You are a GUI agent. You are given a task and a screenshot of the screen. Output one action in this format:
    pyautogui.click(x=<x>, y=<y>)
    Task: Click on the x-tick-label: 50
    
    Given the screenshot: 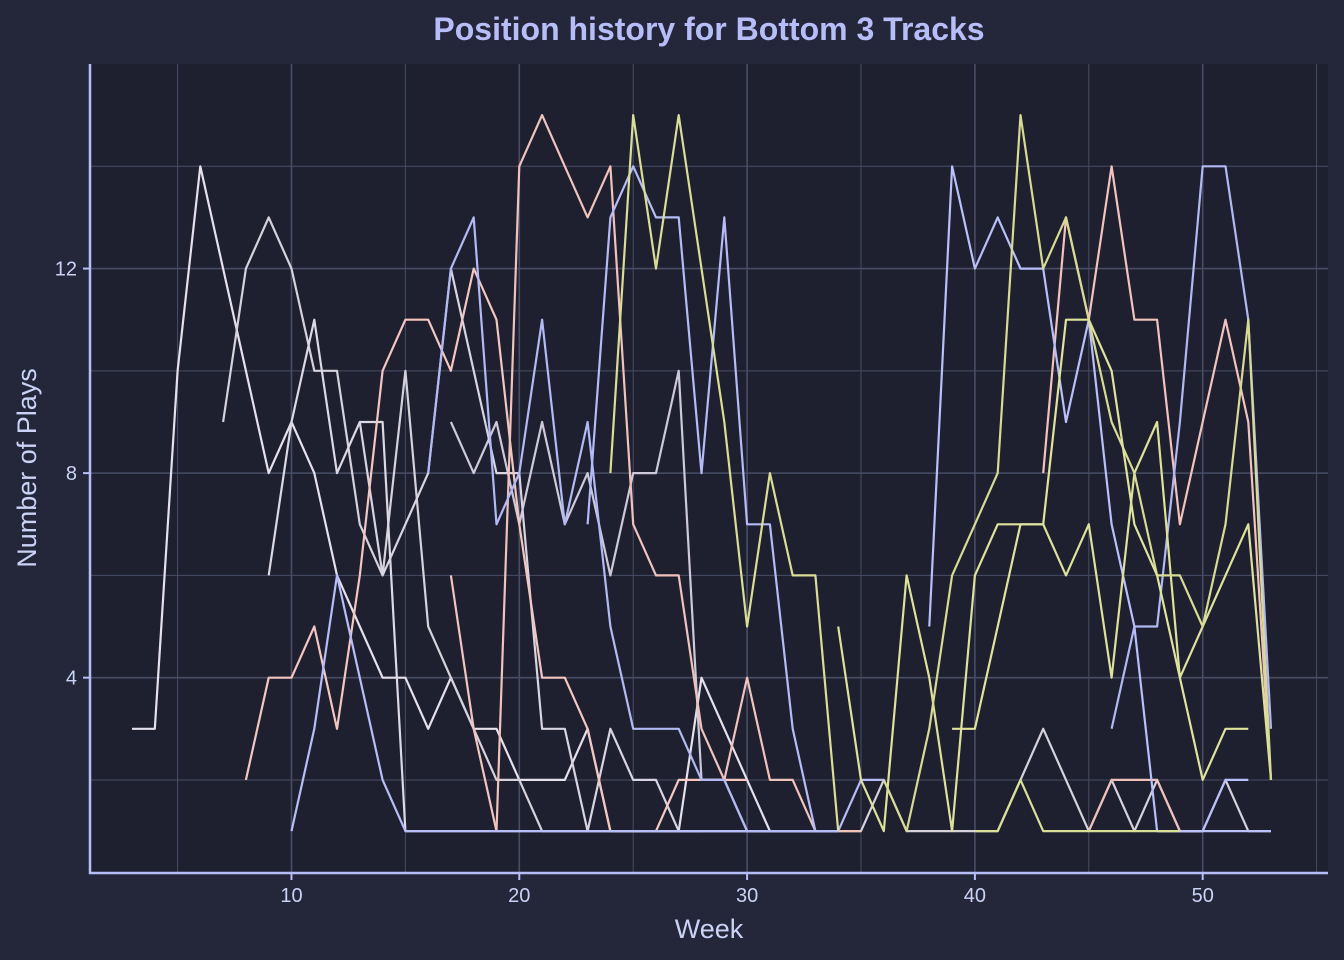 What is the action you would take?
    pyautogui.click(x=1203, y=896)
    